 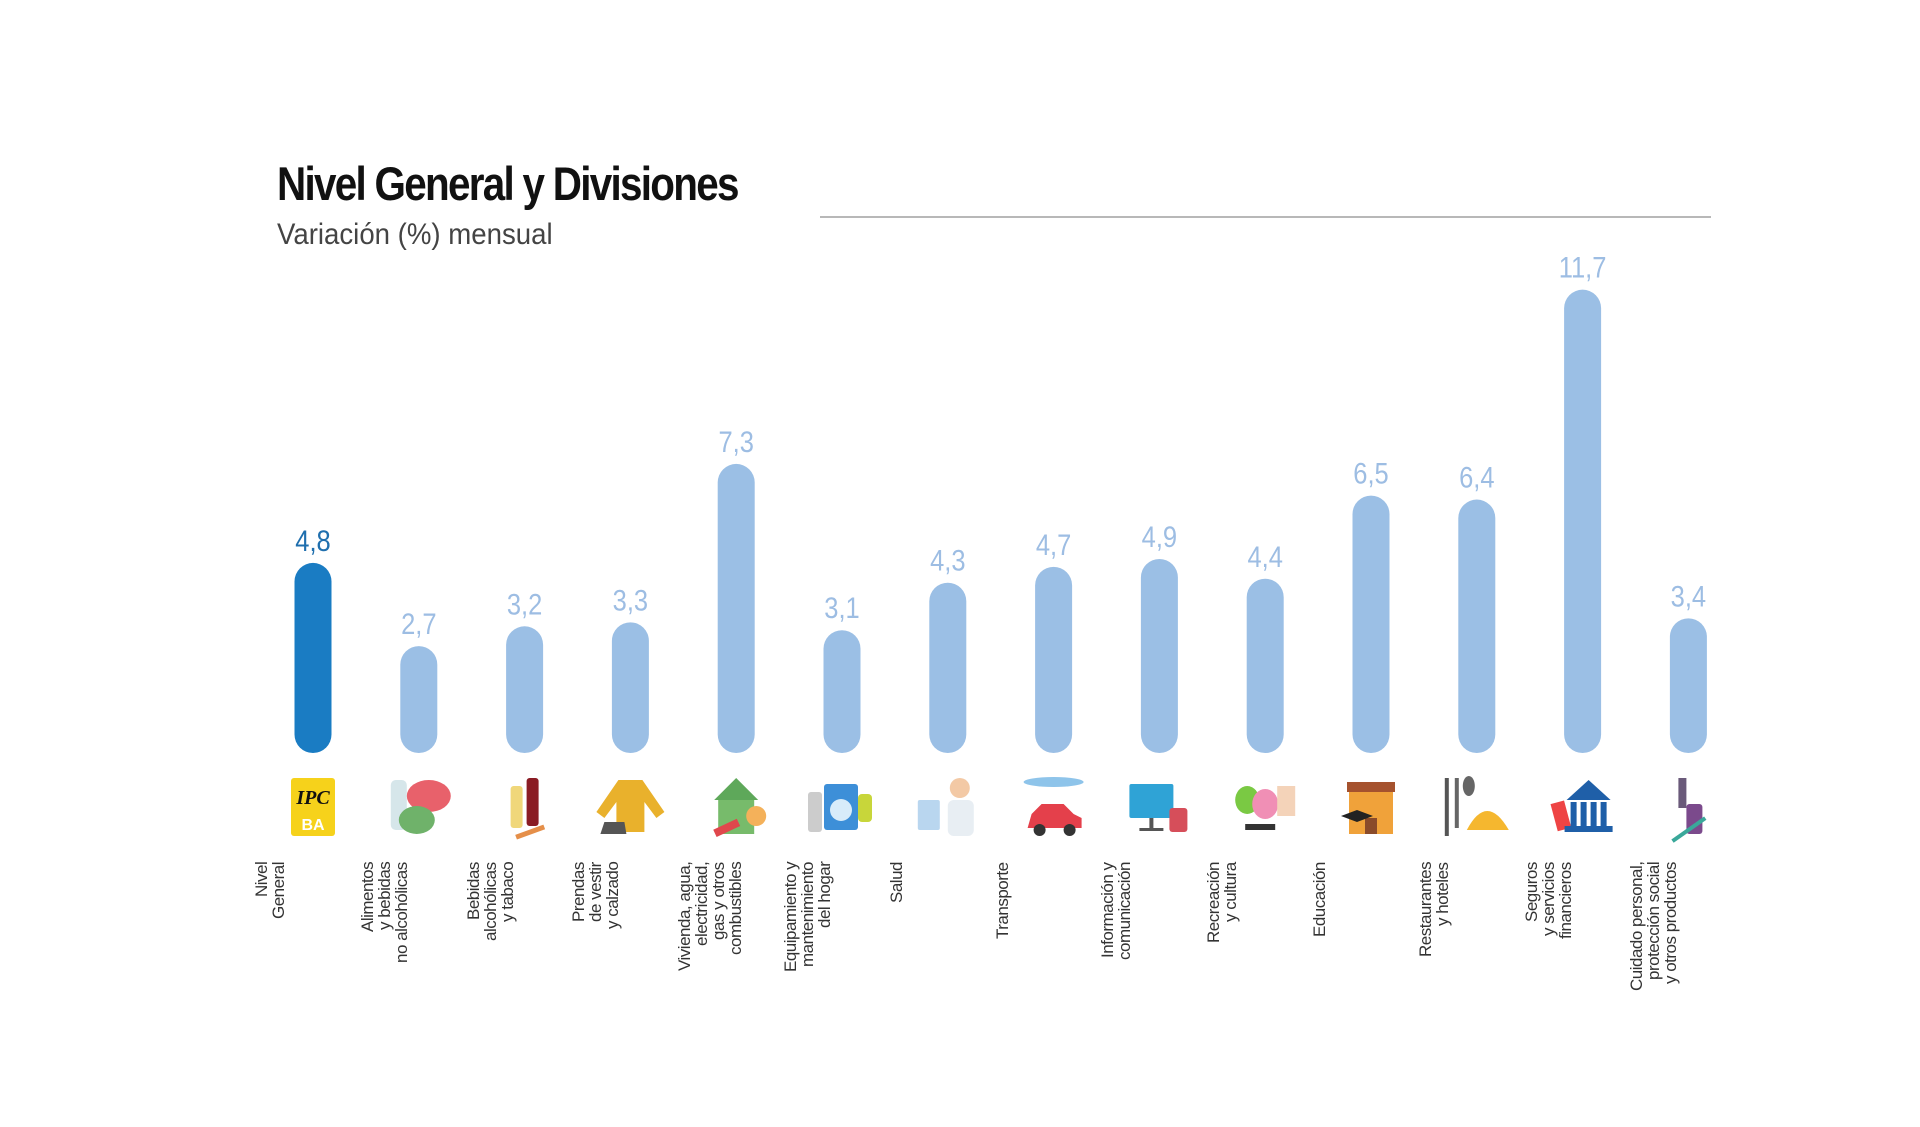 I want to click on value-label: 4,3, so click(x=947, y=560).